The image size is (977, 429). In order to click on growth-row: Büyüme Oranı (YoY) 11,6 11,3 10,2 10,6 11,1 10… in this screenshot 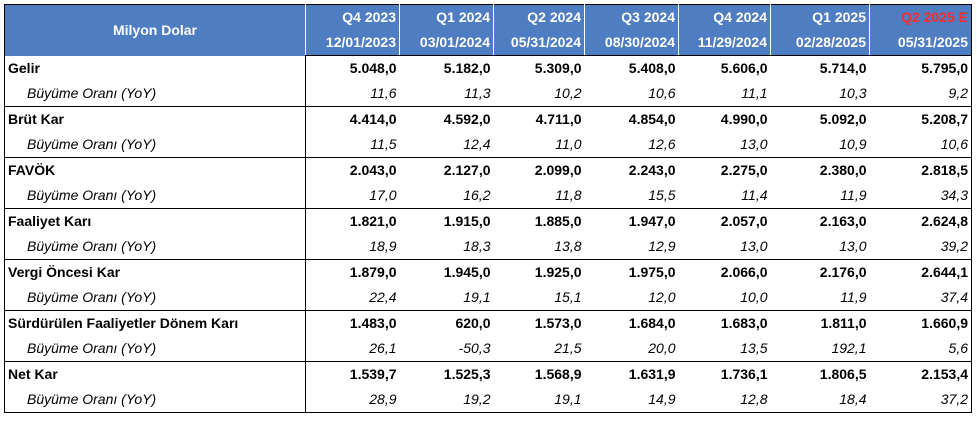, I will do `click(488, 94)`.